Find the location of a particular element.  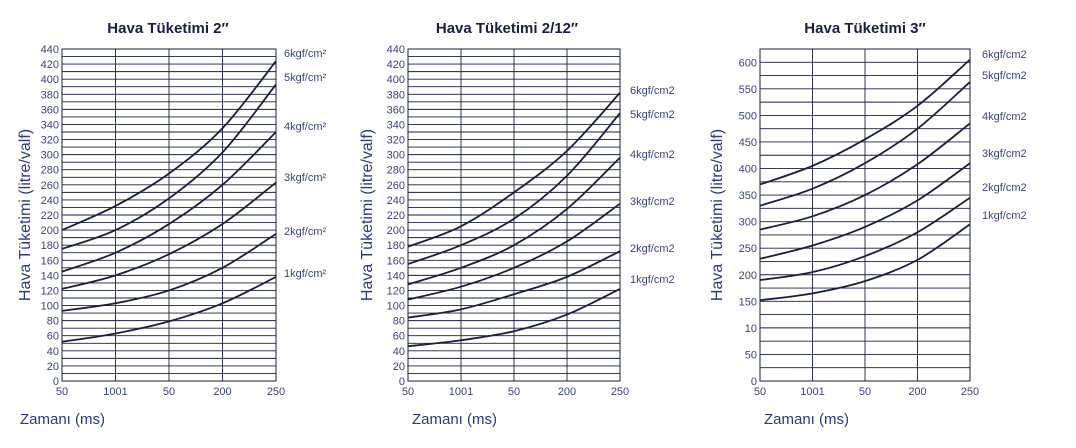

y-tick-label: 350 is located at coordinates (748, 196).